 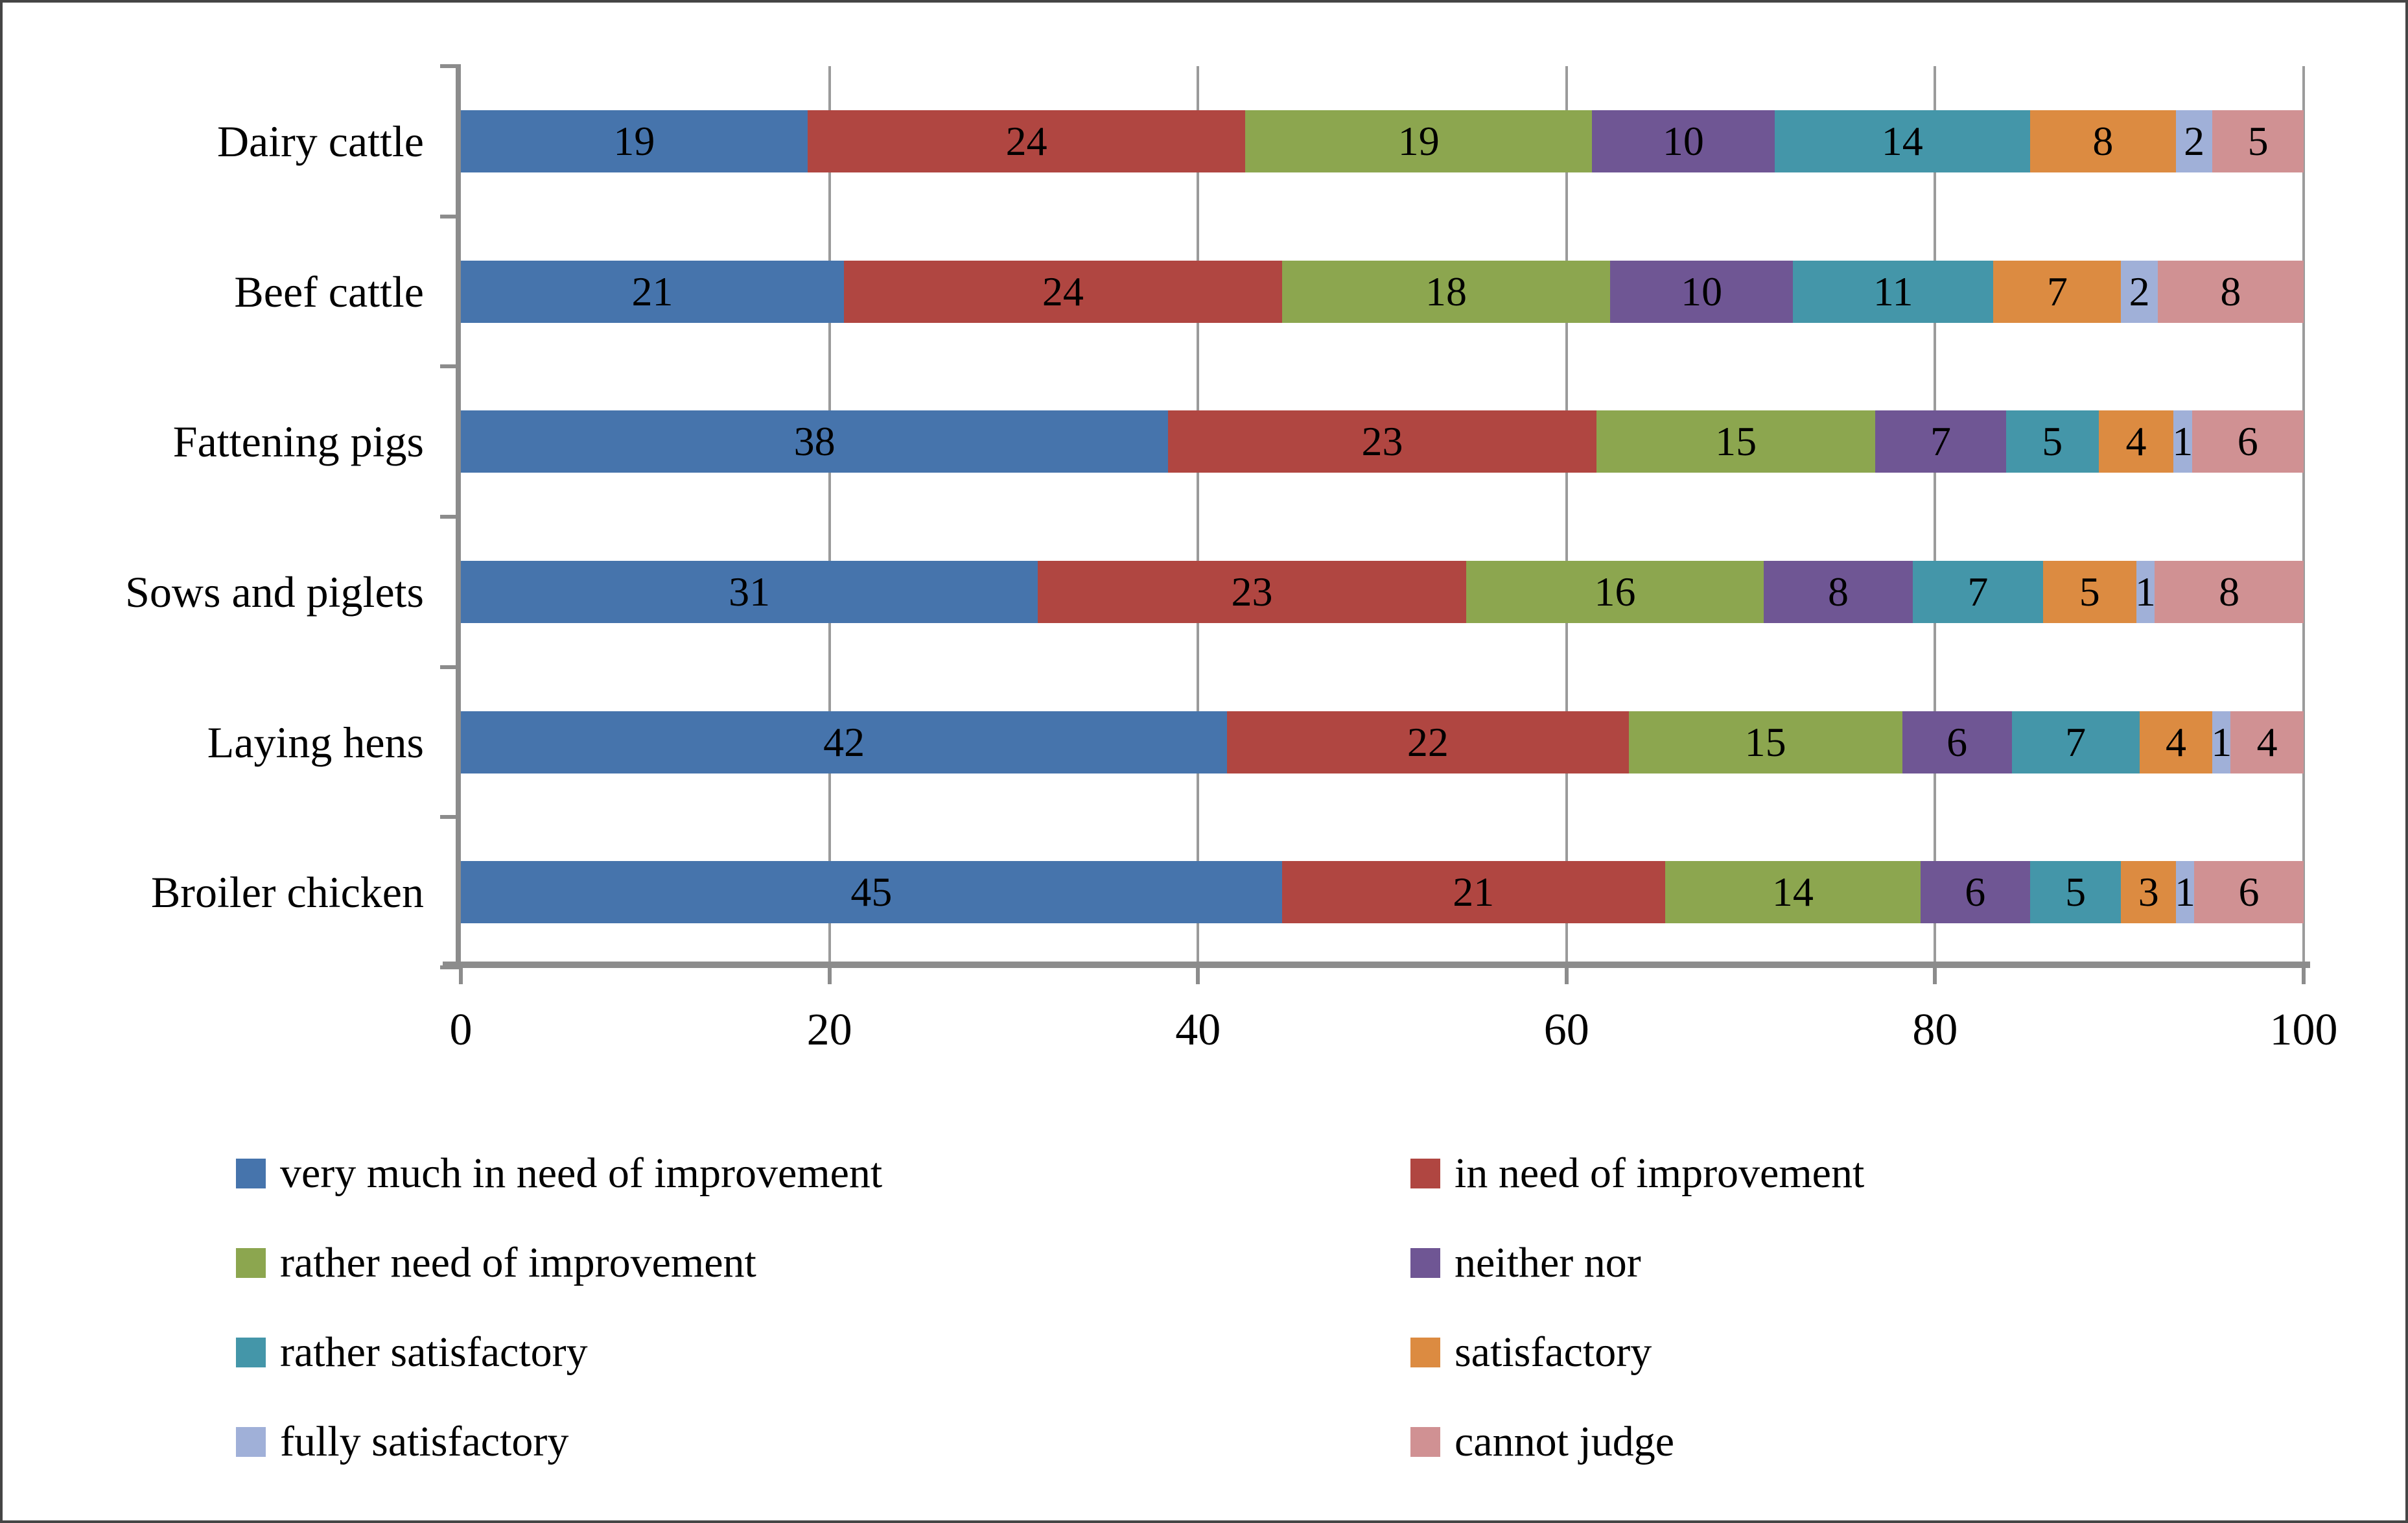 I want to click on data-label: 11, so click(x=1893, y=291).